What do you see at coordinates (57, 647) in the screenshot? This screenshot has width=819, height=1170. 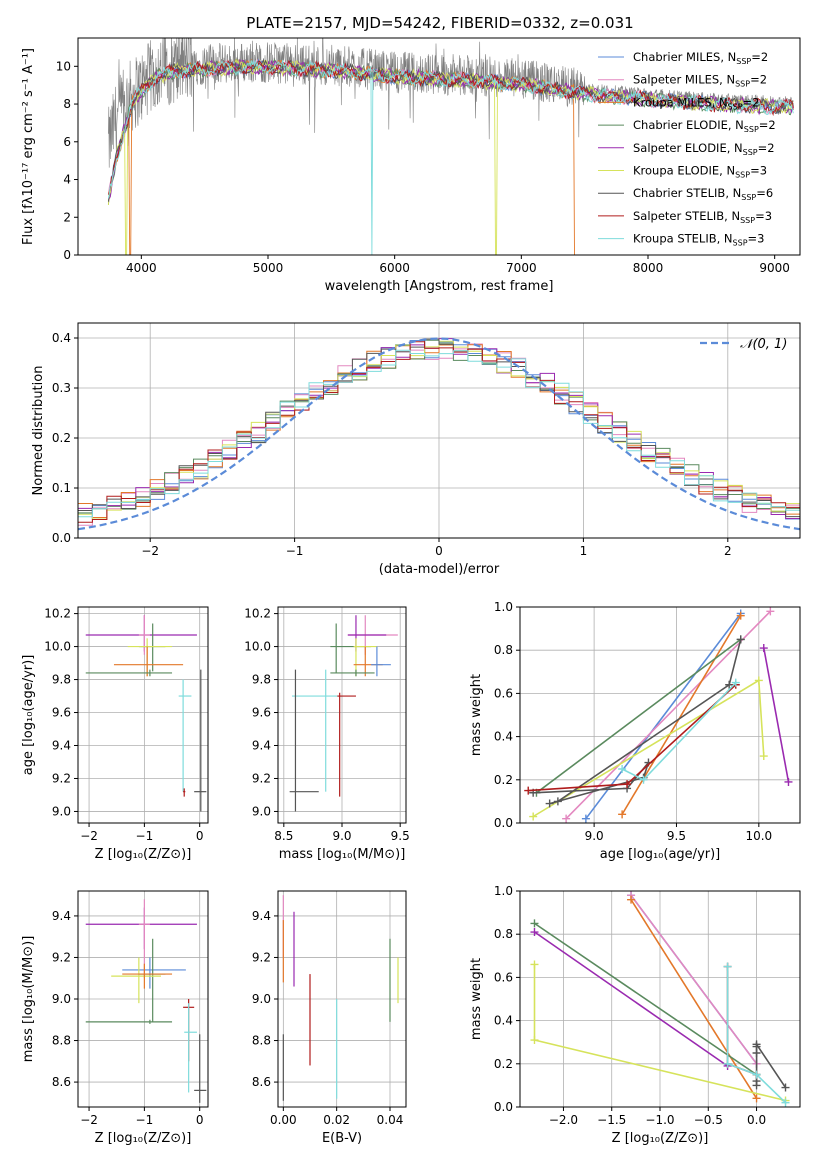 I see `y-tick-label: 10.0` at bounding box center [57, 647].